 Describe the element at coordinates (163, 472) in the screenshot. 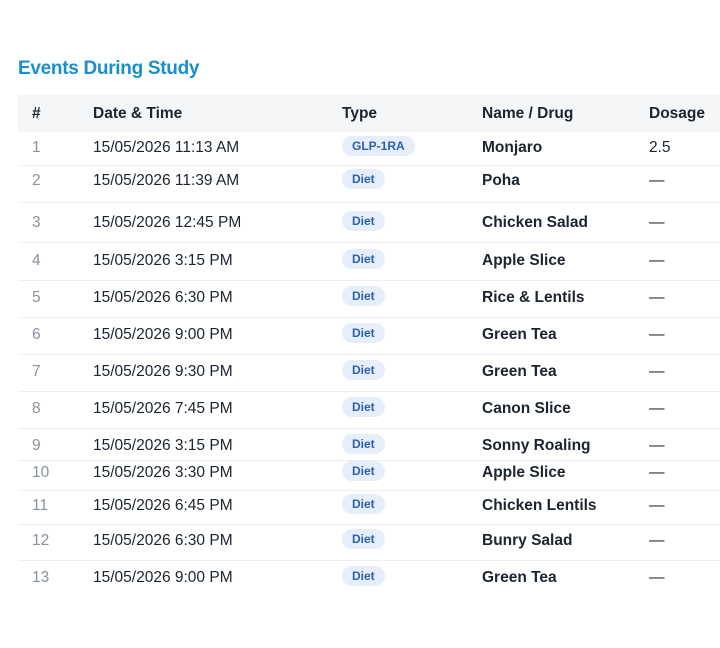

I see `date-time: 15/05/2026 3:30 PM` at that location.